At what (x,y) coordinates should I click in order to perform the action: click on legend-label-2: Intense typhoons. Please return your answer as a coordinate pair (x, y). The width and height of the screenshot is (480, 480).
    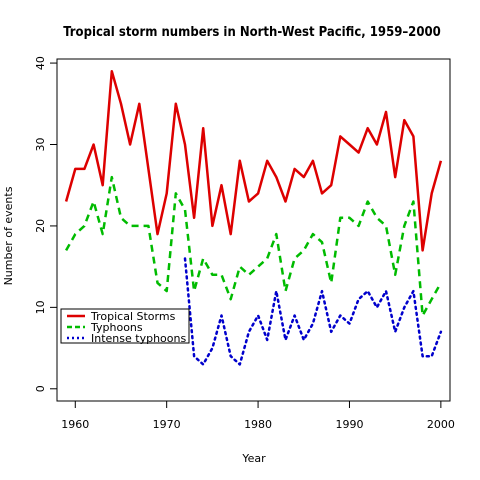
    Looking at the image, I should click on (138, 338).